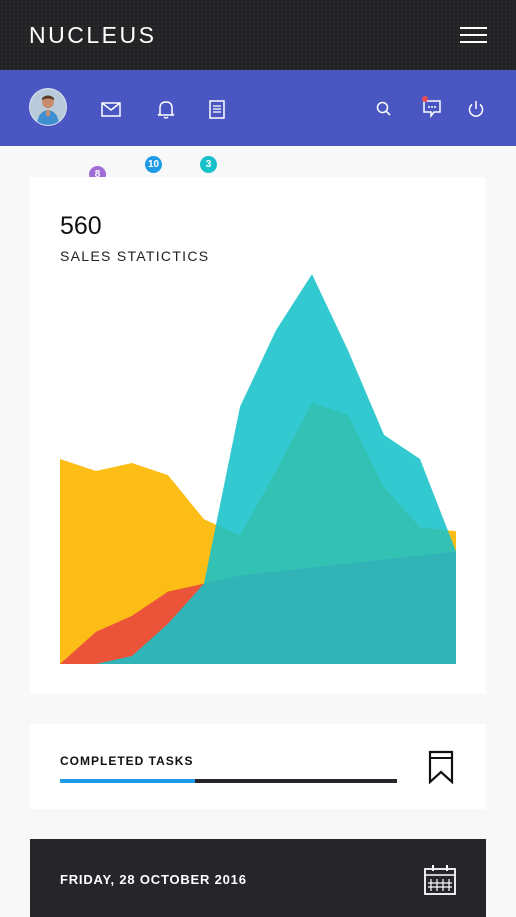 The height and width of the screenshot is (917, 516). What do you see at coordinates (473, 35) in the screenshot?
I see `hamburger-icon` at bounding box center [473, 35].